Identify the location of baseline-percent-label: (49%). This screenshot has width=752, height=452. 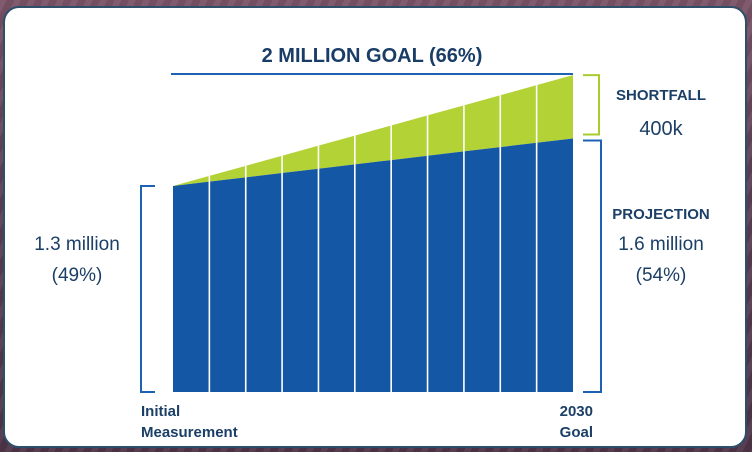
(77, 275).